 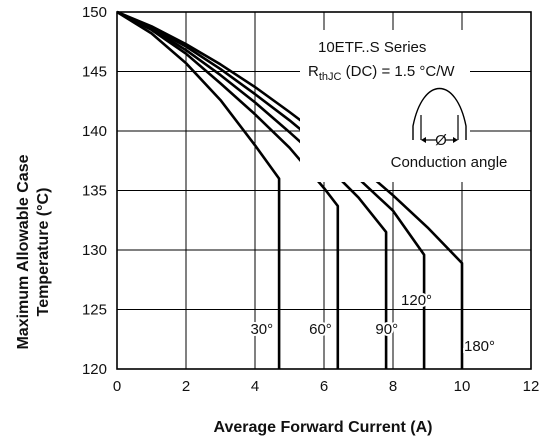 What do you see at coordinates (393, 386) in the screenshot?
I see `x-tick-label: 8` at bounding box center [393, 386].